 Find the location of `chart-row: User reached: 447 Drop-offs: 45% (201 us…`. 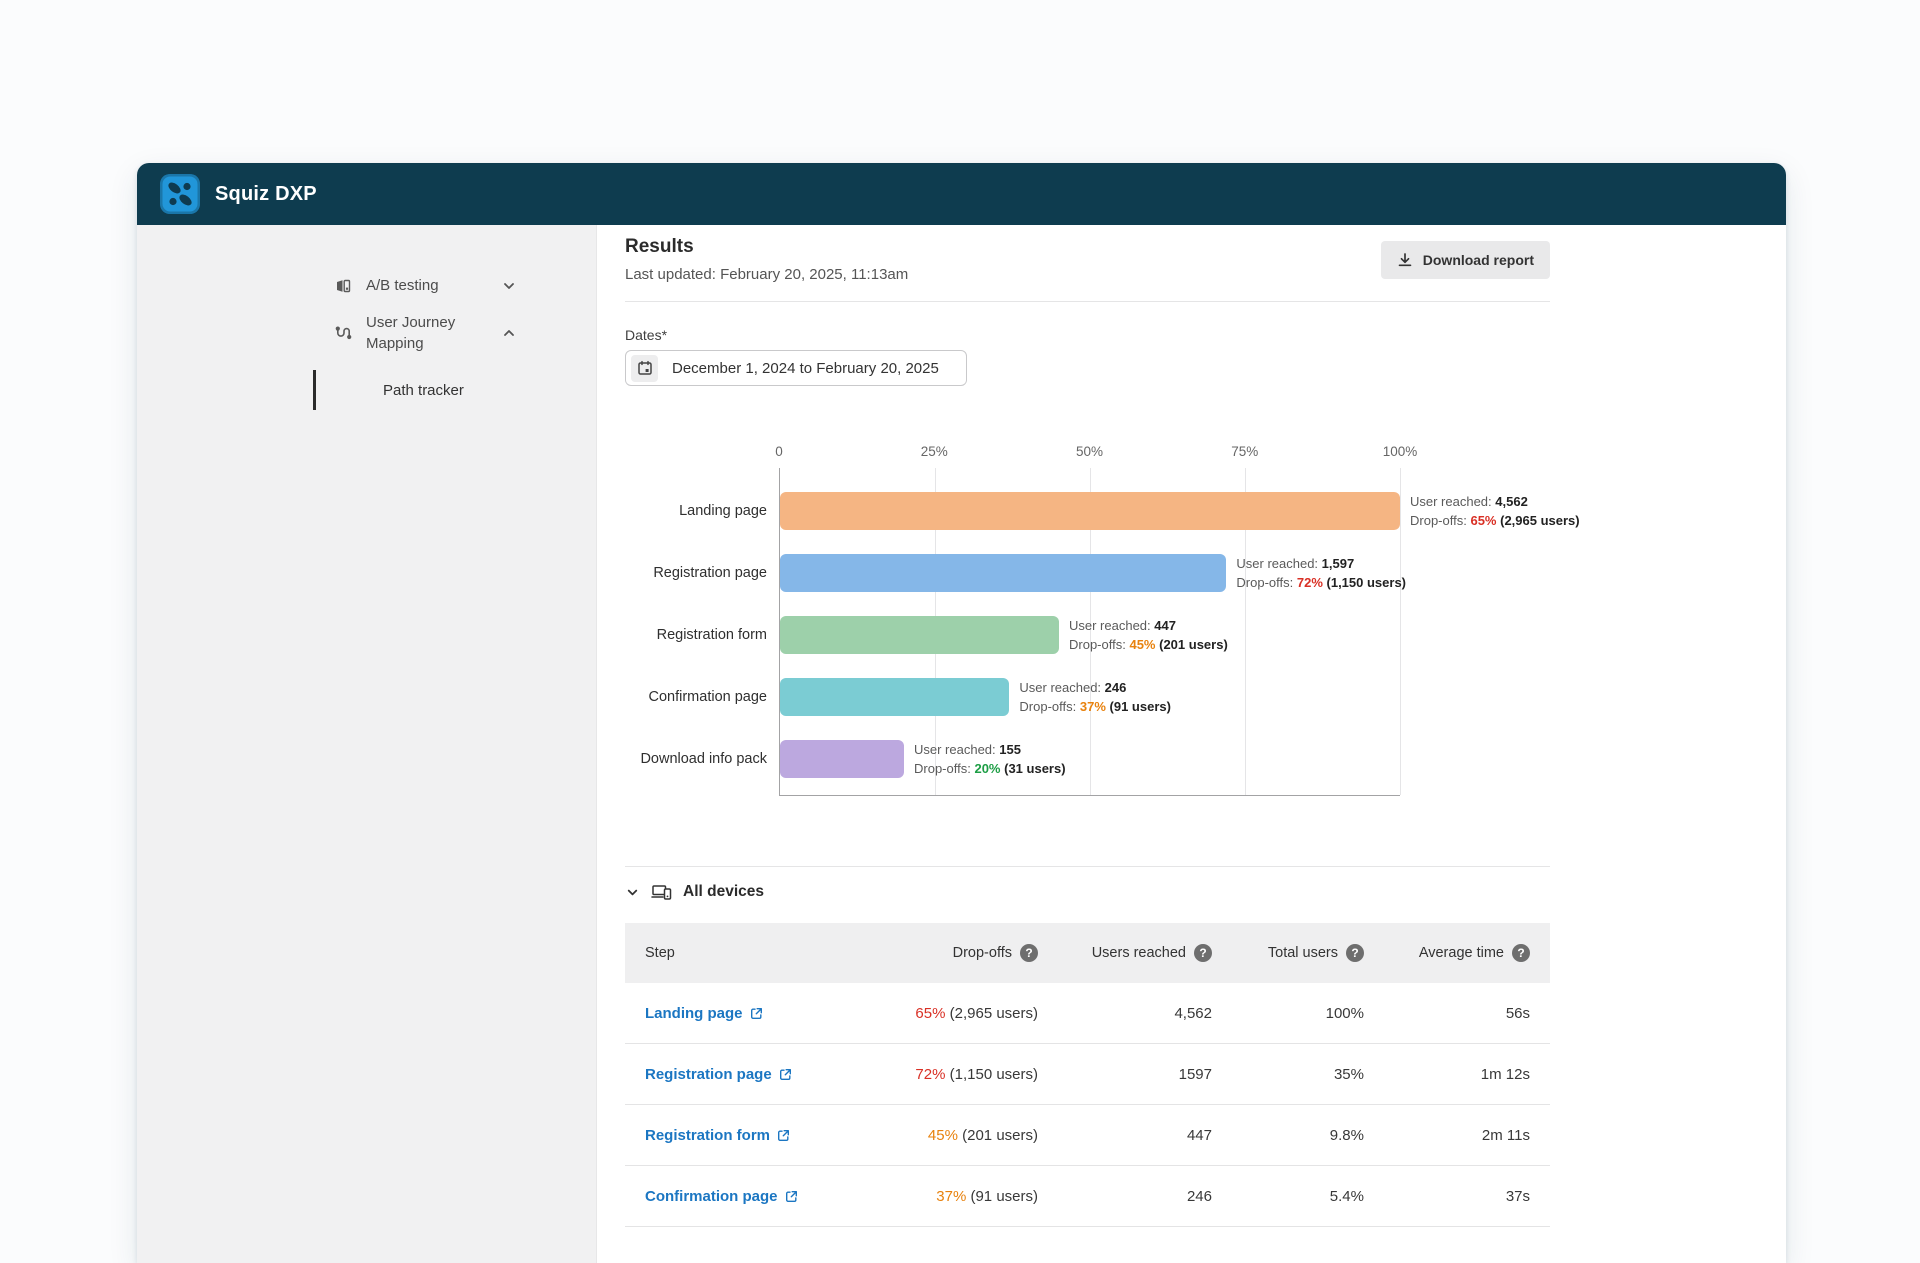

chart-row: User reached: 447 Drop-offs: 45% (201 us… is located at coordinates (1090, 635).